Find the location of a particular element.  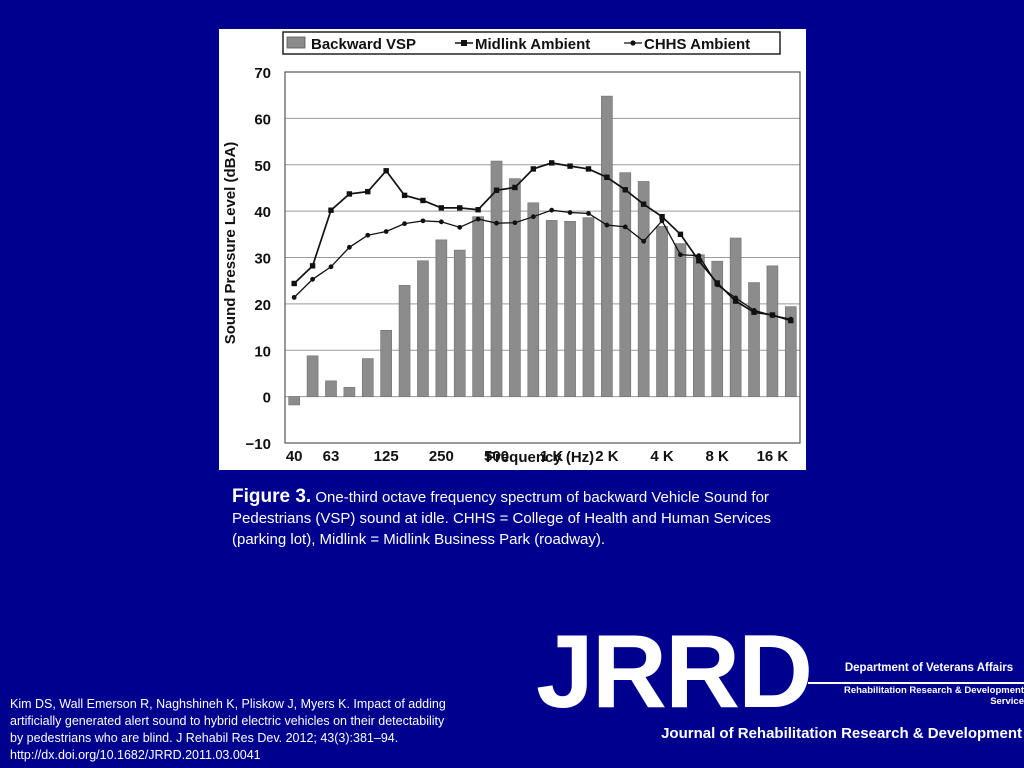

y-tick-label: 0 is located at coordinates (267, 398).